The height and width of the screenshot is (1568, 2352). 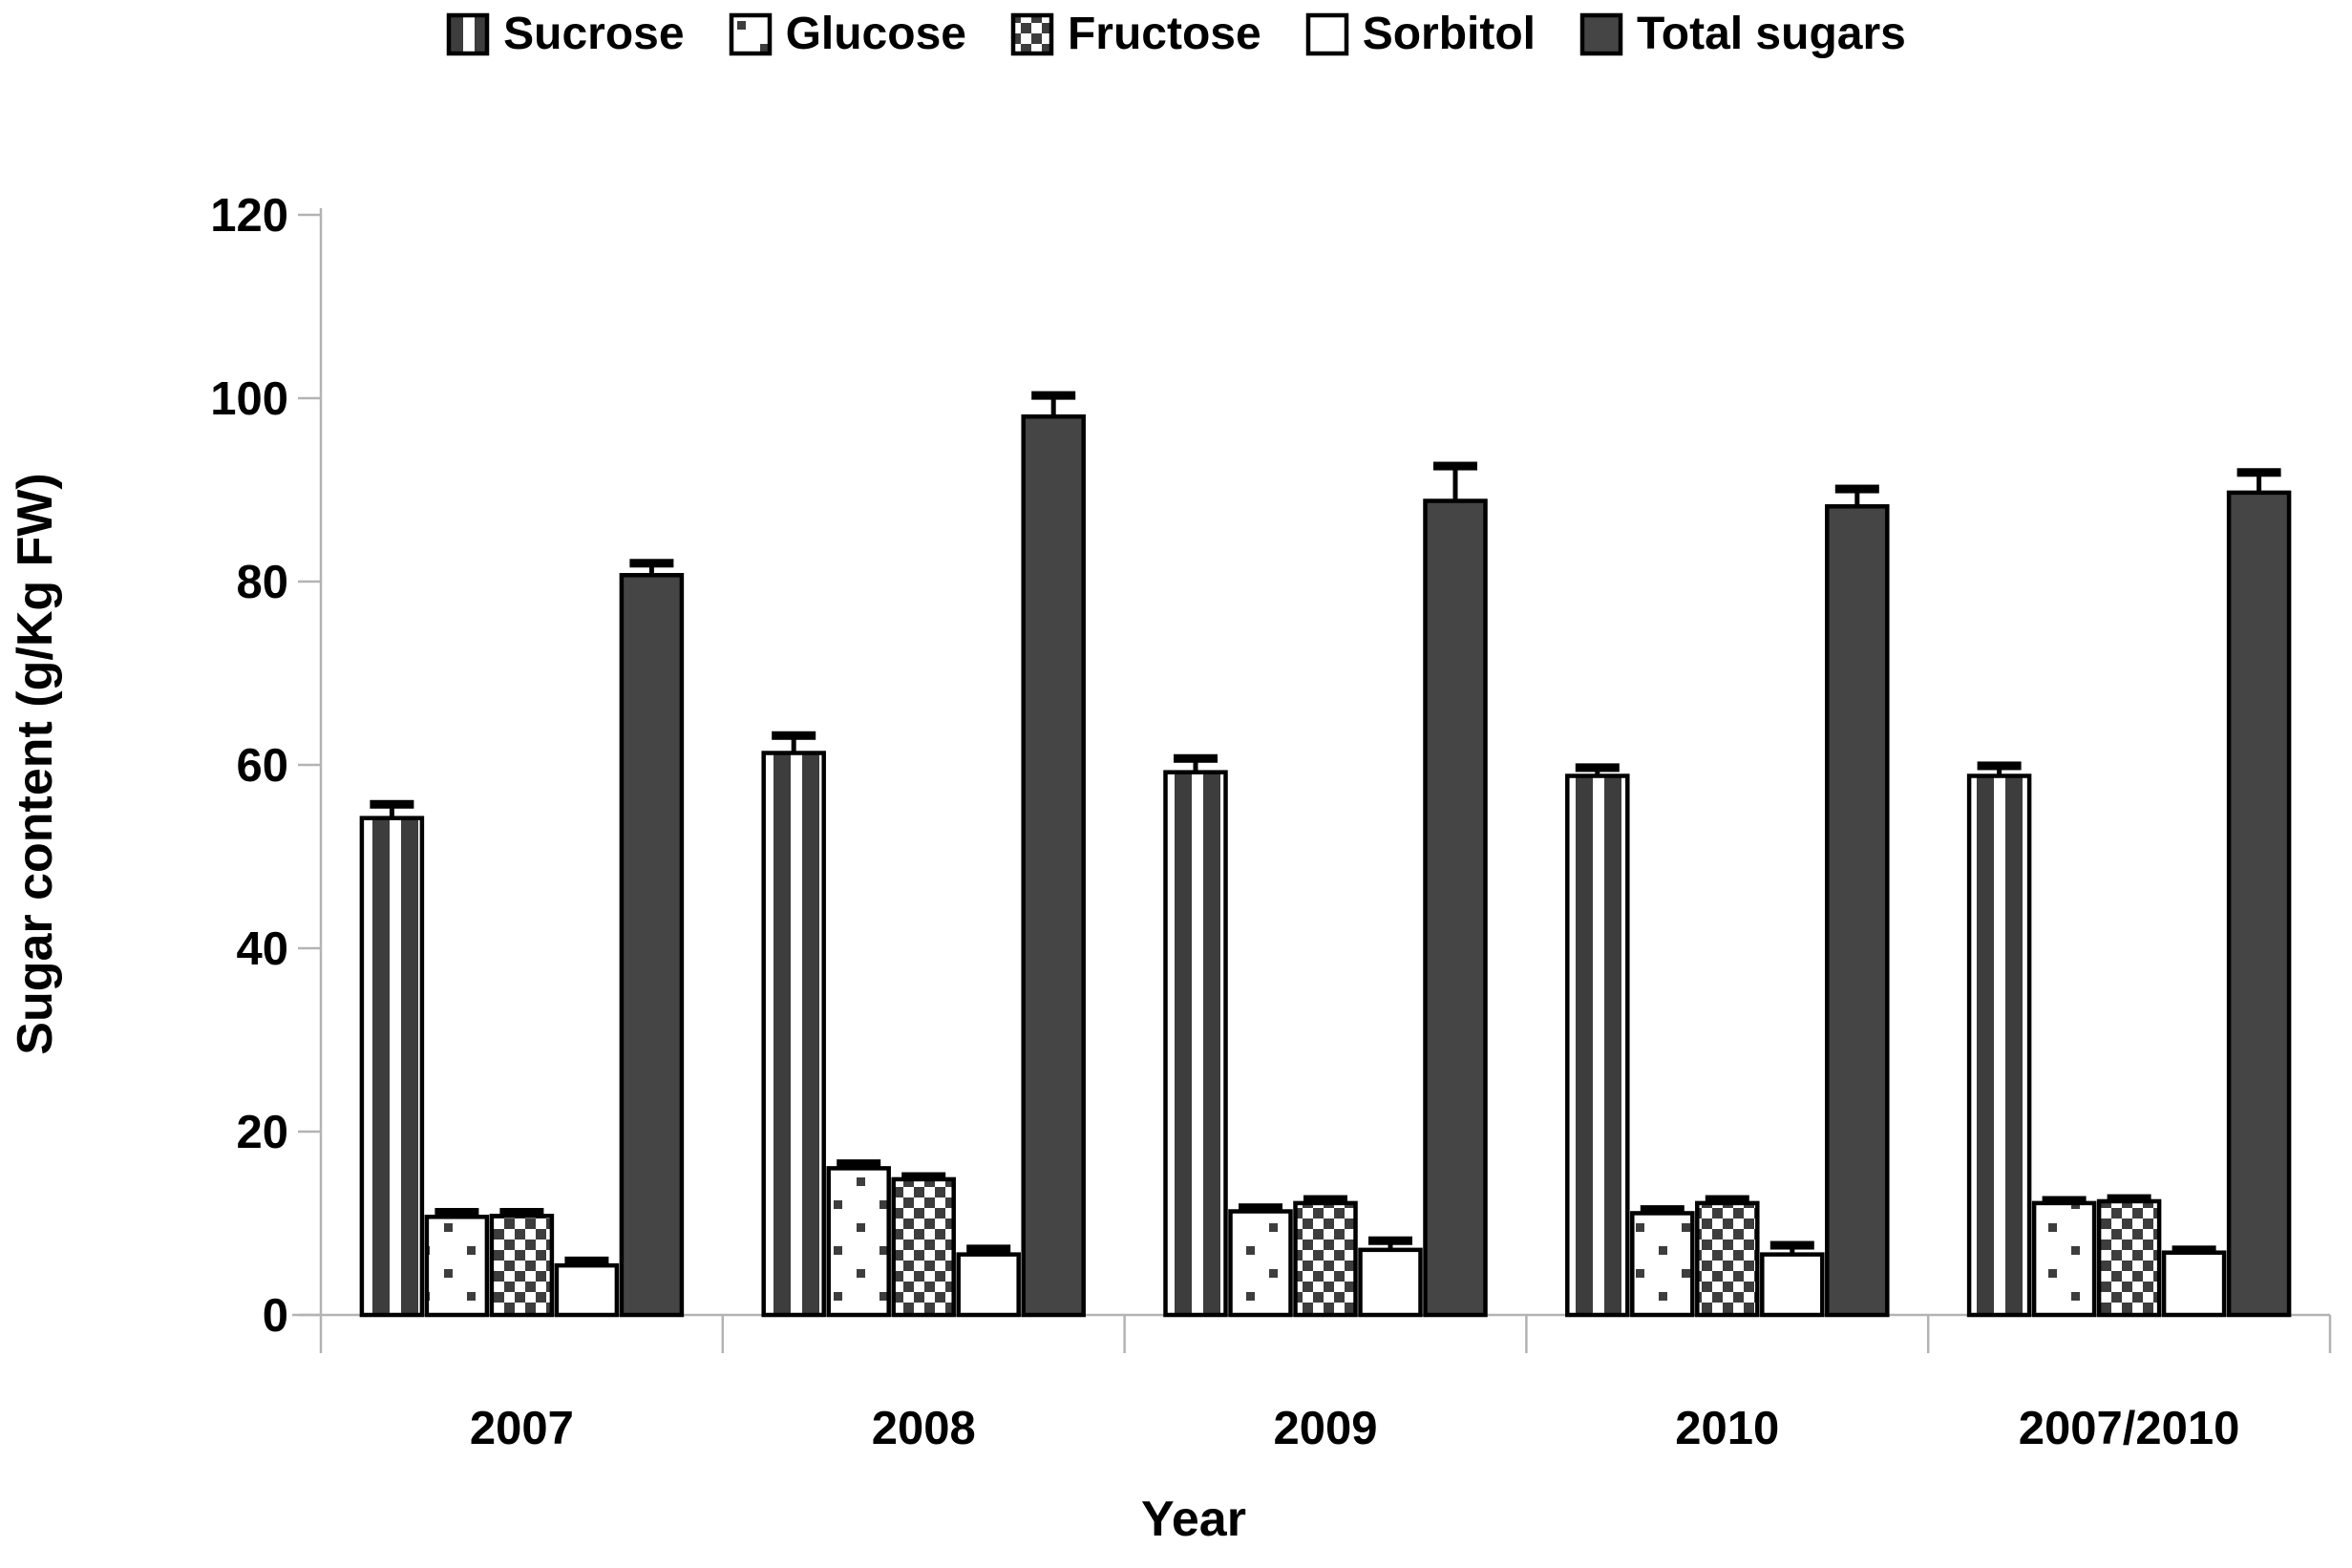 I want to click on legend-label: Glucose, so click(x=875, y=34).